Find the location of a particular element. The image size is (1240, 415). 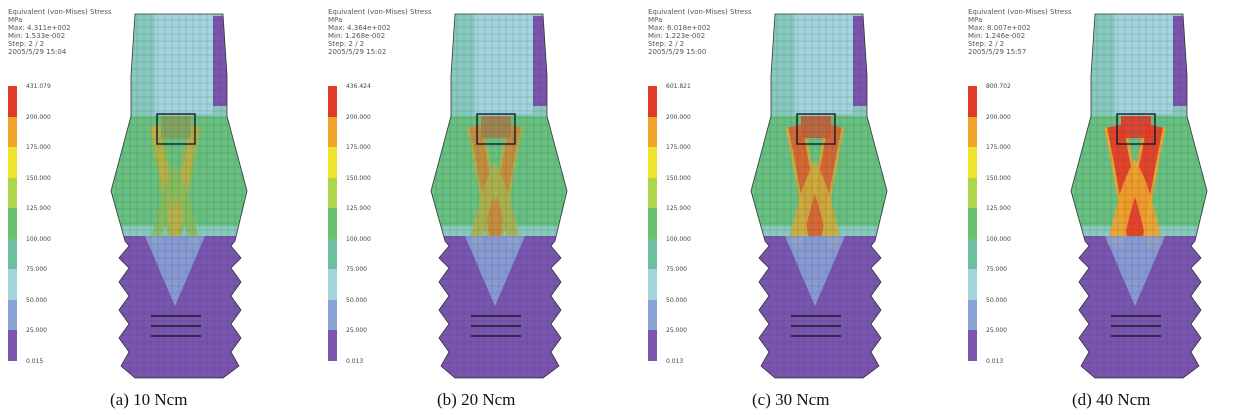

legend-header-line: Min: 1.268e-002 is located at coordinates (357, 36).